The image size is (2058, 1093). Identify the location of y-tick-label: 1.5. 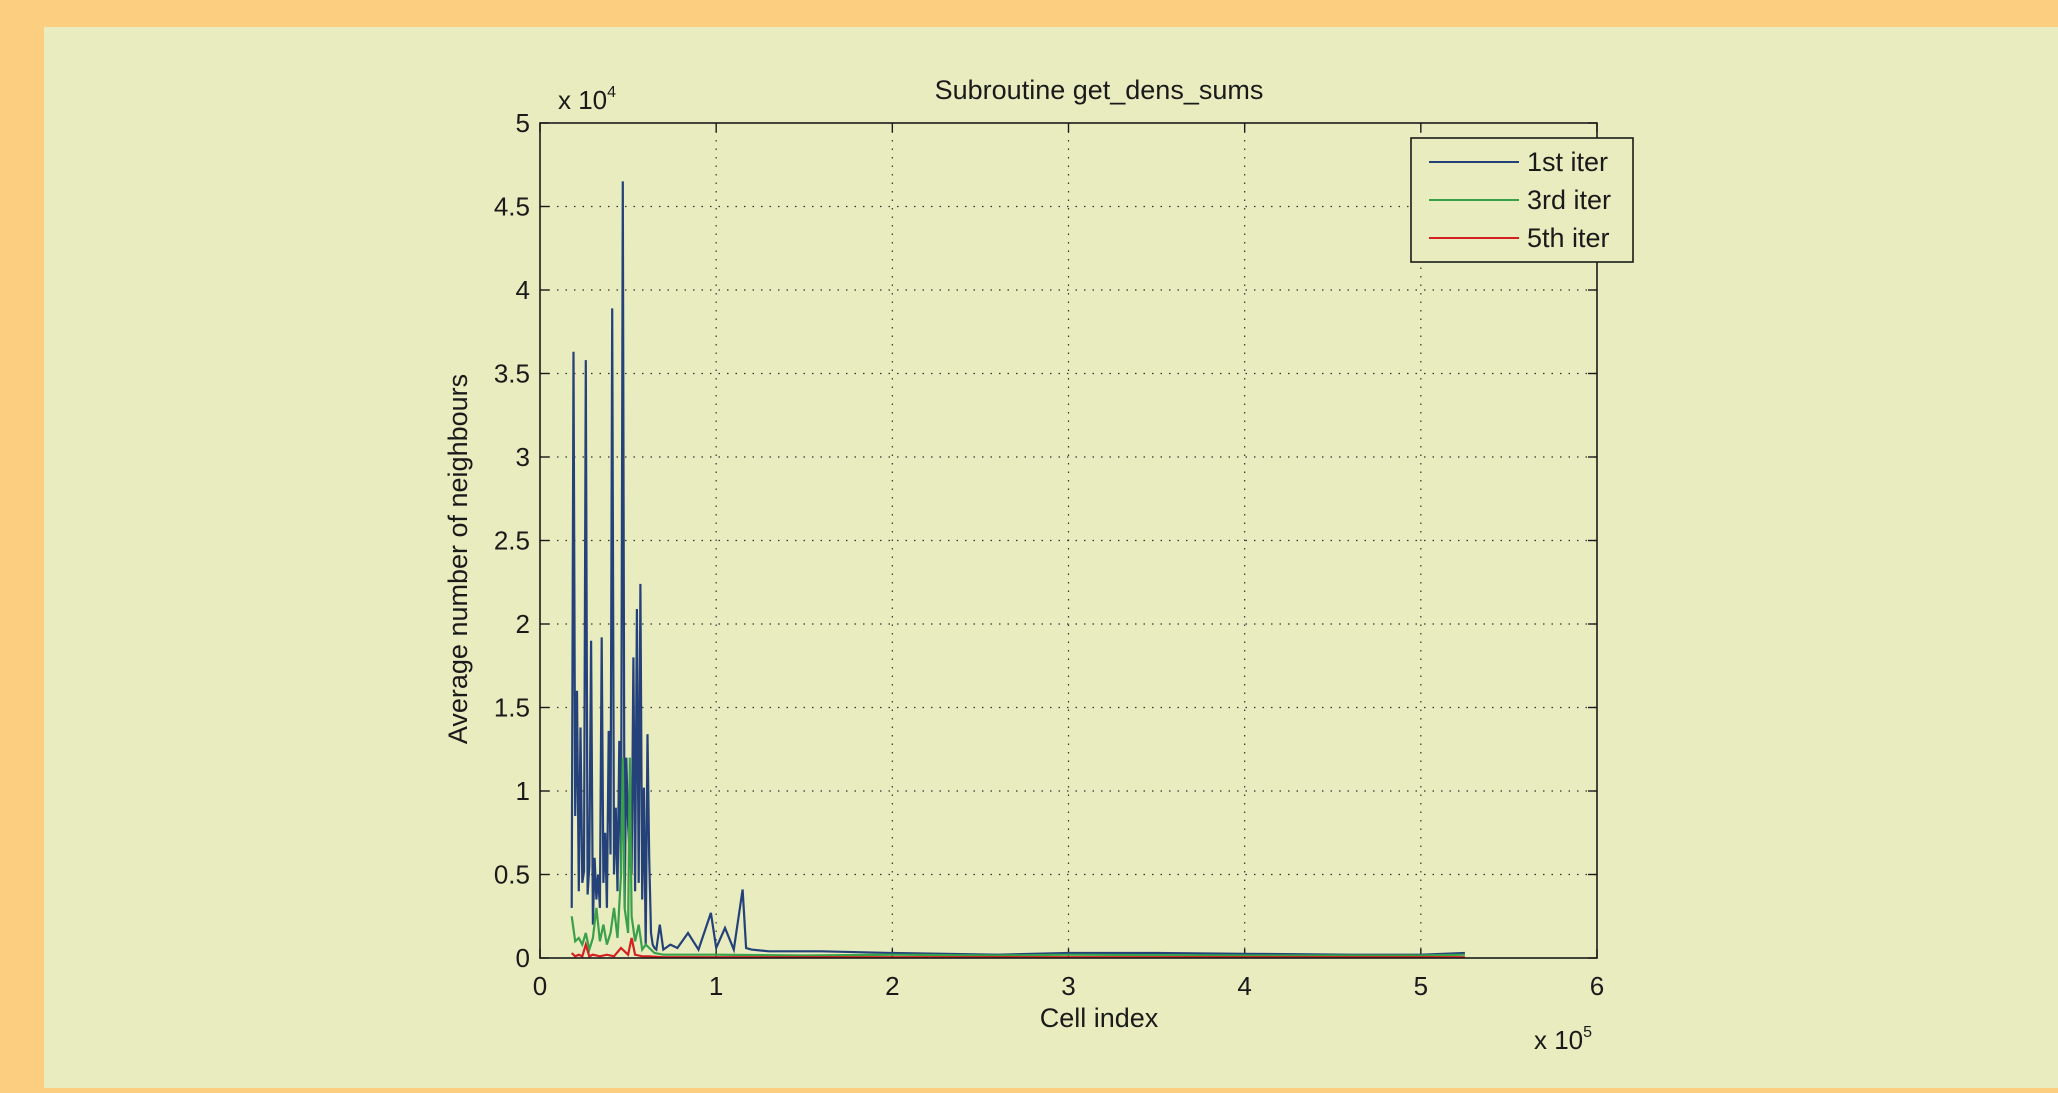
(512, 708).